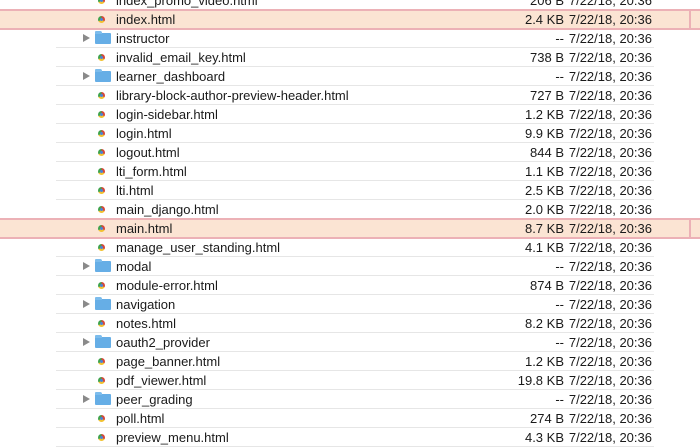 The height and width of the screenshot is (447, 700). Describe the element at coordinates (544, 323) in the screenshot. I see `row-size: 8.2 KB` at that location.